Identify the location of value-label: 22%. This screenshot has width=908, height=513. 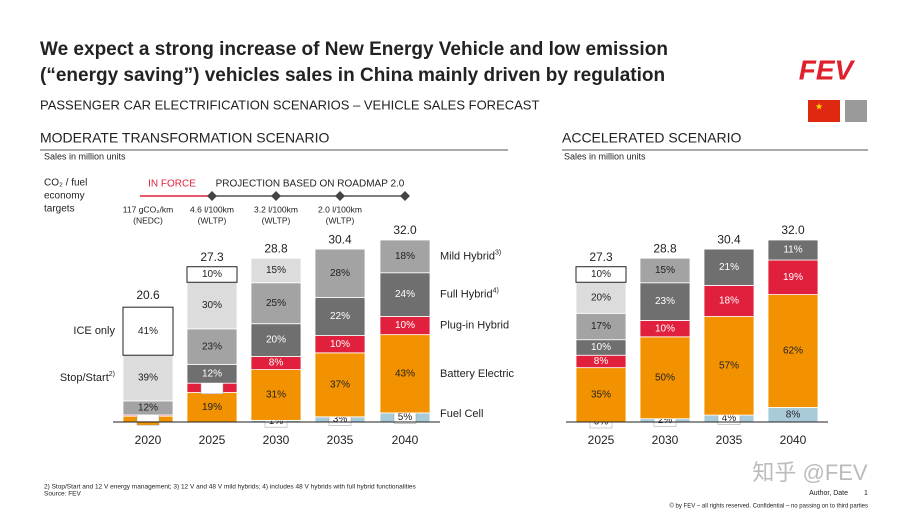
(340, 316).